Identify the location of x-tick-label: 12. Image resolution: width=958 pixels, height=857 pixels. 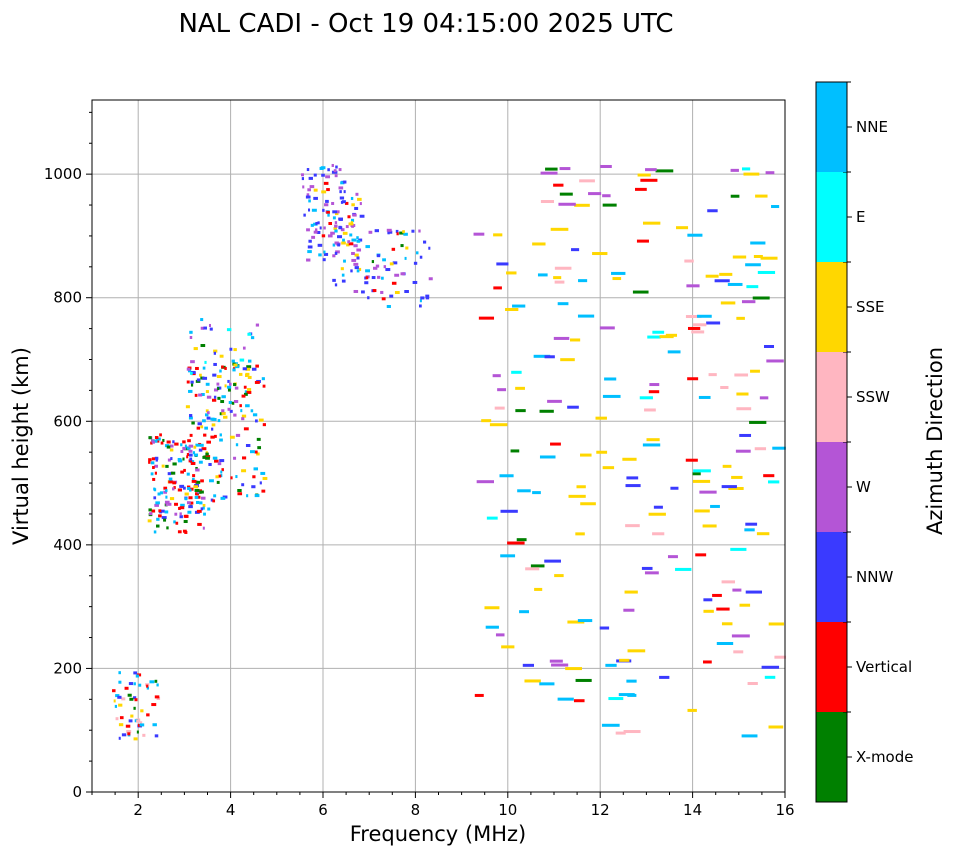
(600, 810).